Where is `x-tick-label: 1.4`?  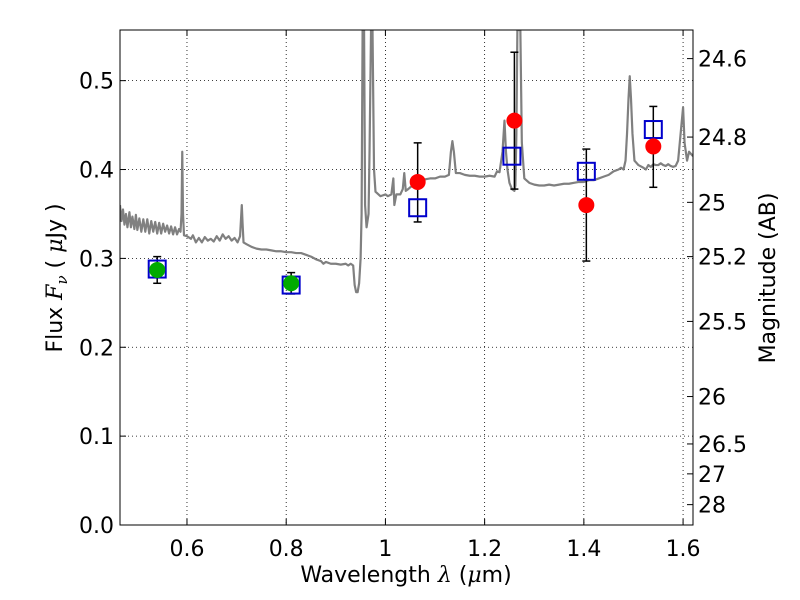 x-tick-label: 1.4 is located at coordinates (583, 549).